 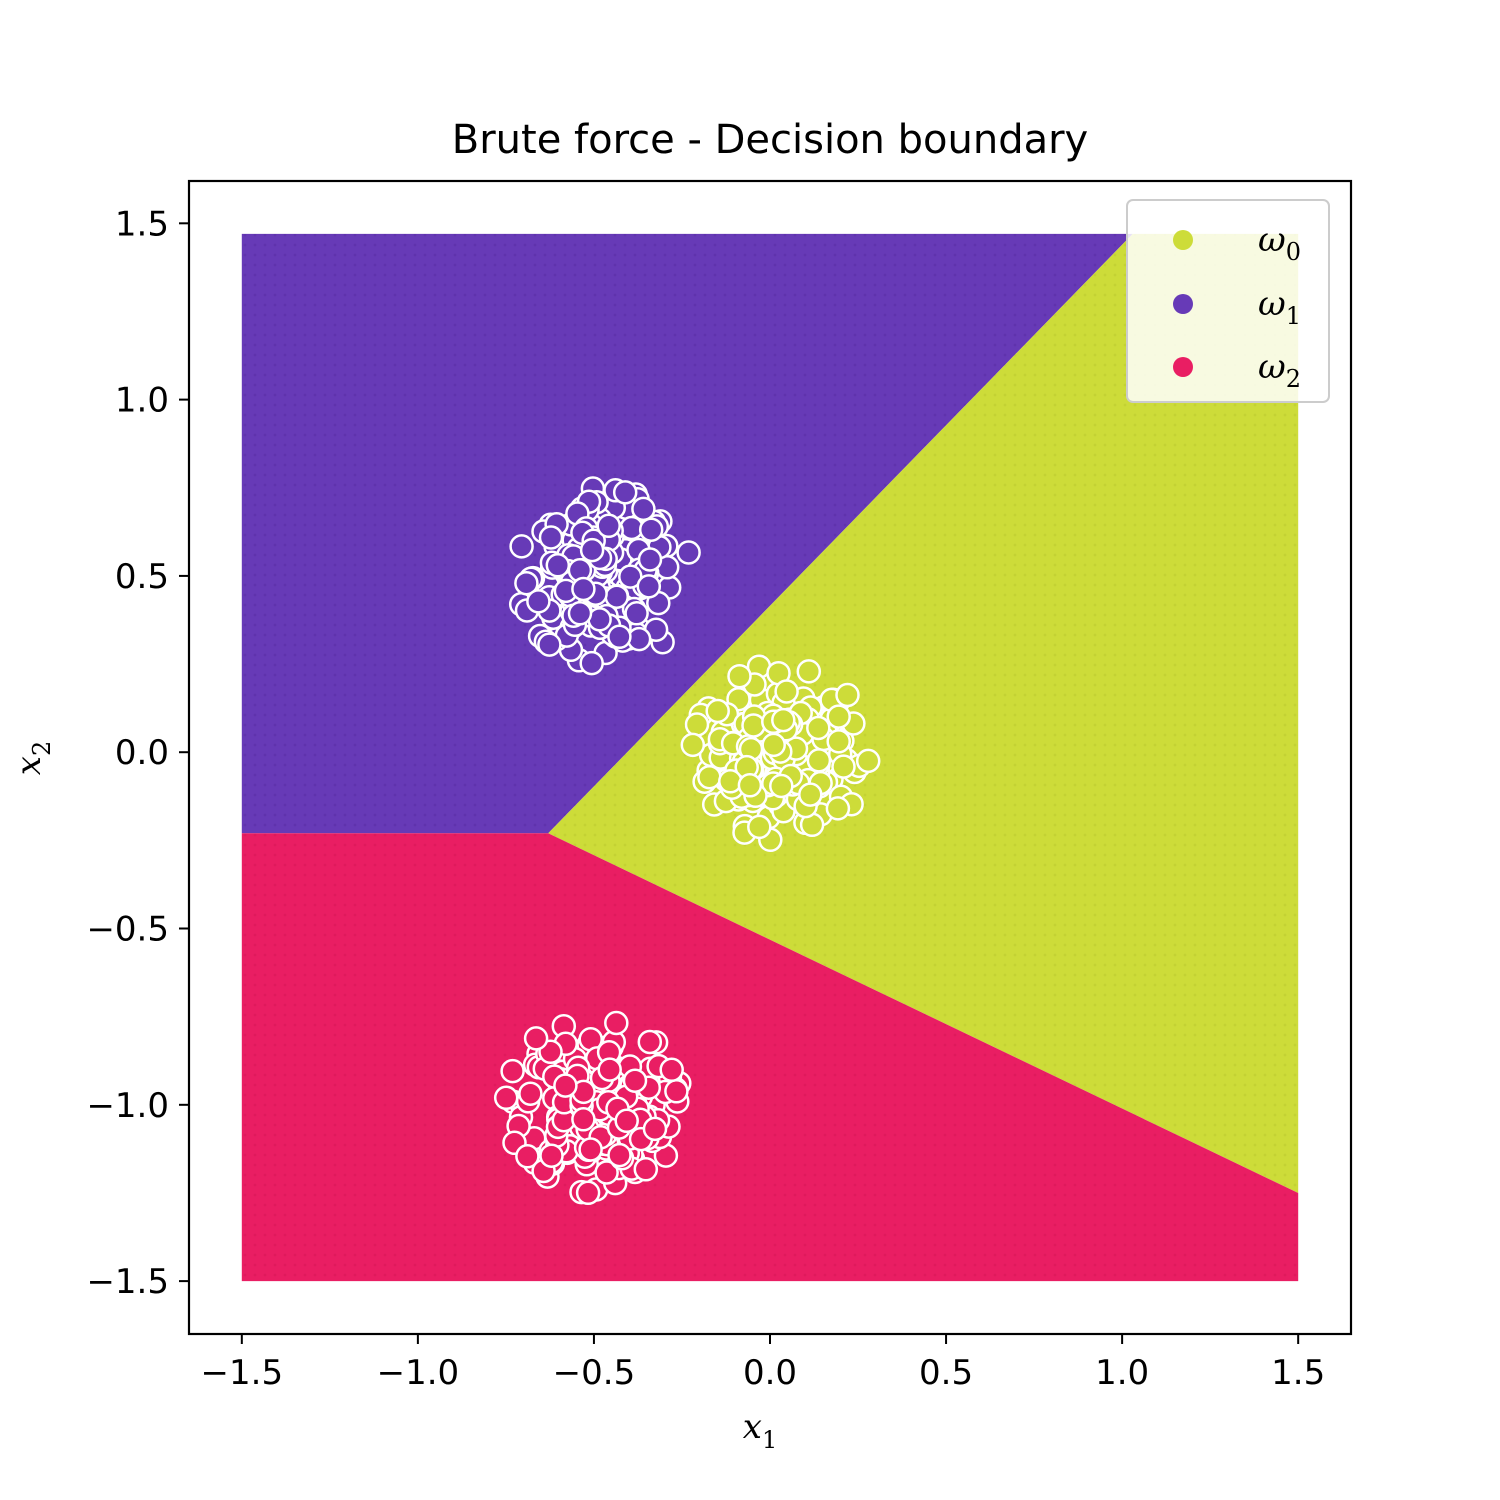 I want to click on legend-label-omega-1: ω1, so click(x=1279, y=307).